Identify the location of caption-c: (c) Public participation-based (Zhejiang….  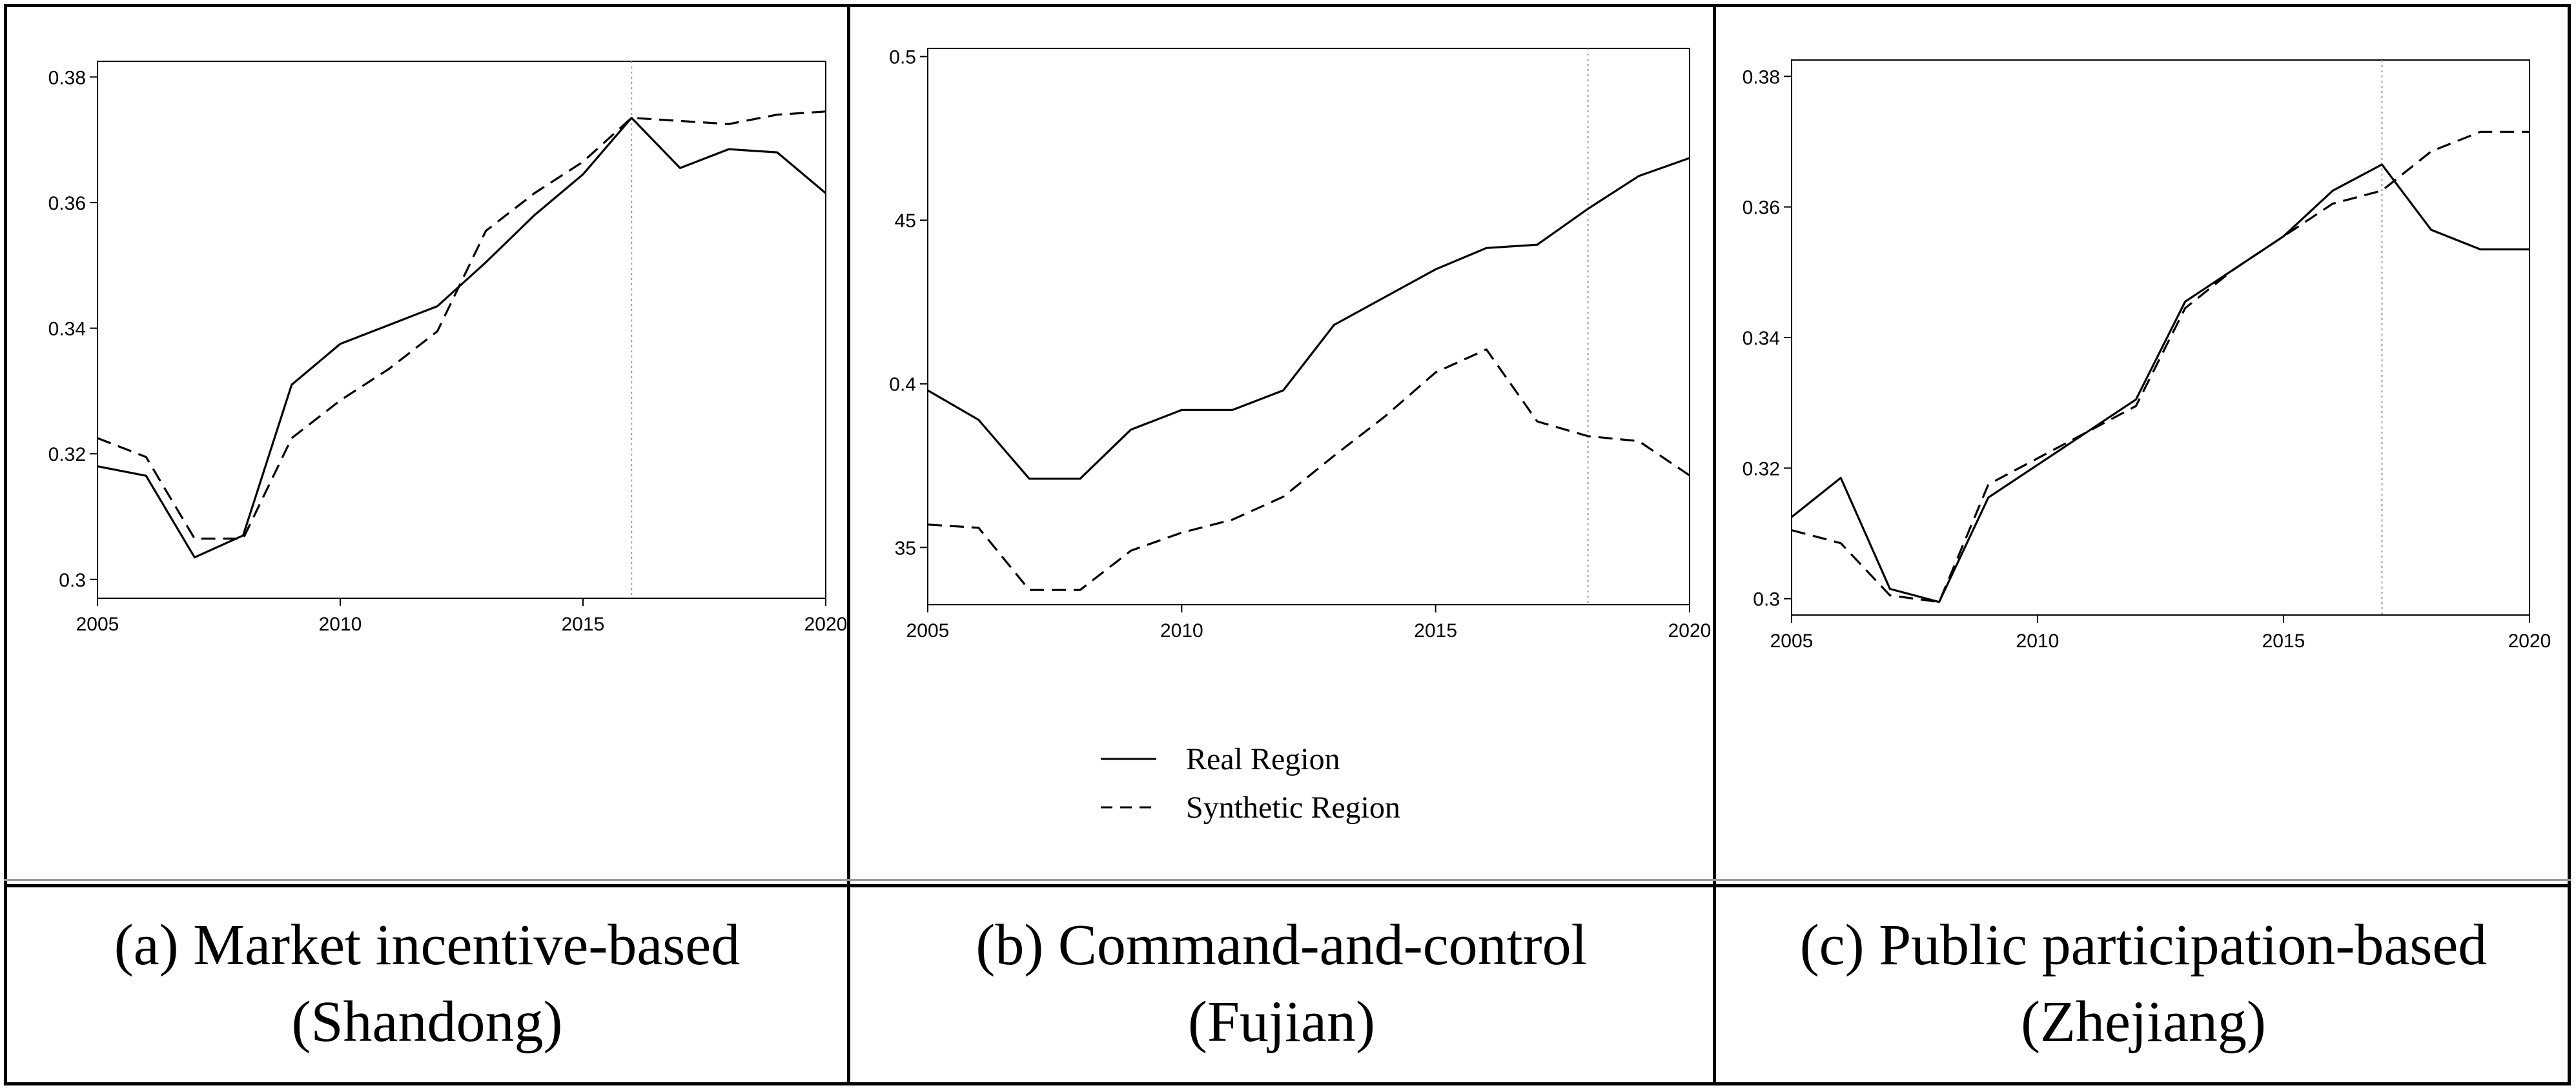
(2143, 984).